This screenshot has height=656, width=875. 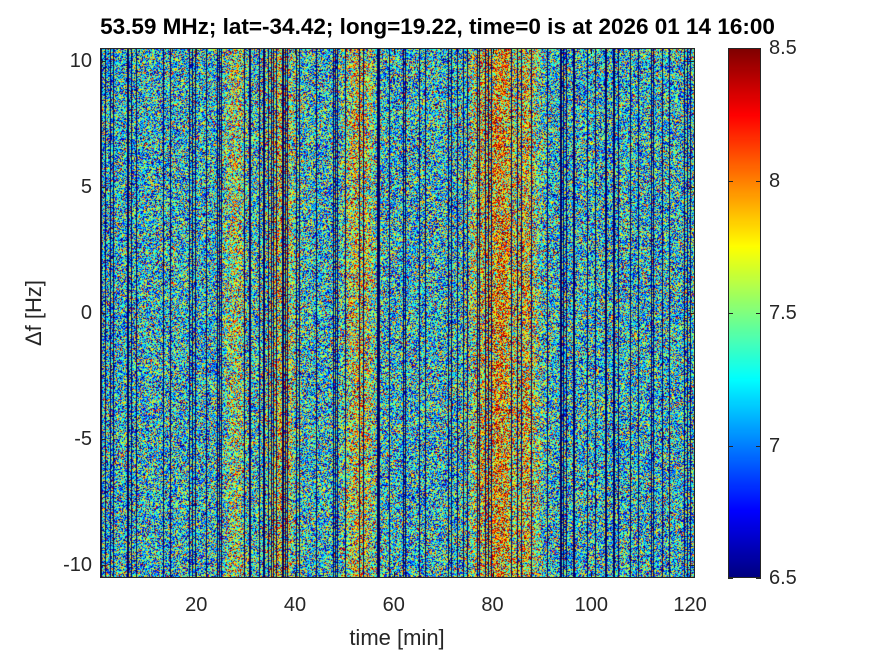 I want to click on x-tick-label: 20, so click(x=196, y=605).